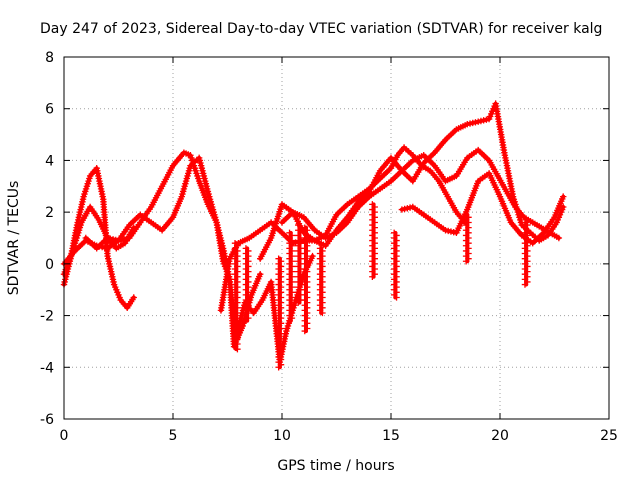 Image resolution: width=640 pixels, height=480 pixels. What do you see at coordinates (282, 436) in the screenshot?
I see `x-tick-label: 10` at bounding box center [282, 436].